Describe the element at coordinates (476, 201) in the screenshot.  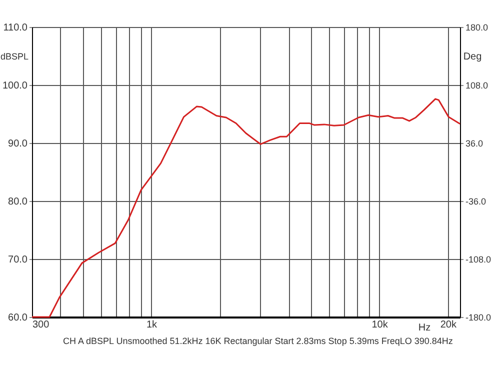
I see `y2-tick-label: -36.0` at that location.